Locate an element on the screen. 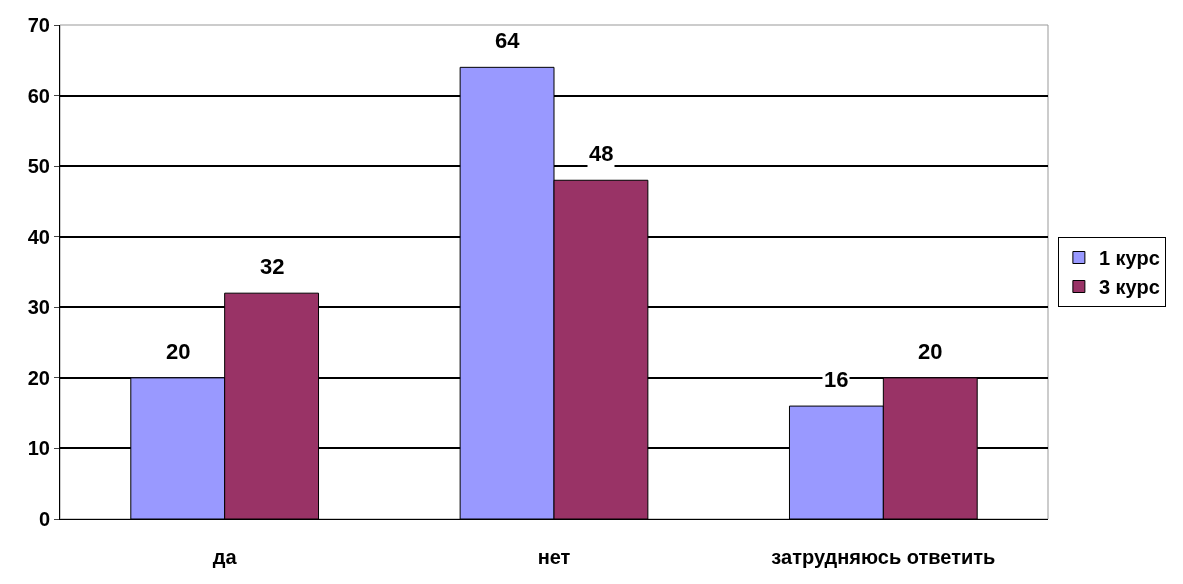 This screenshot has height=584, width=1183. y-tick-label: 0 is located at coordinates (44, 519).